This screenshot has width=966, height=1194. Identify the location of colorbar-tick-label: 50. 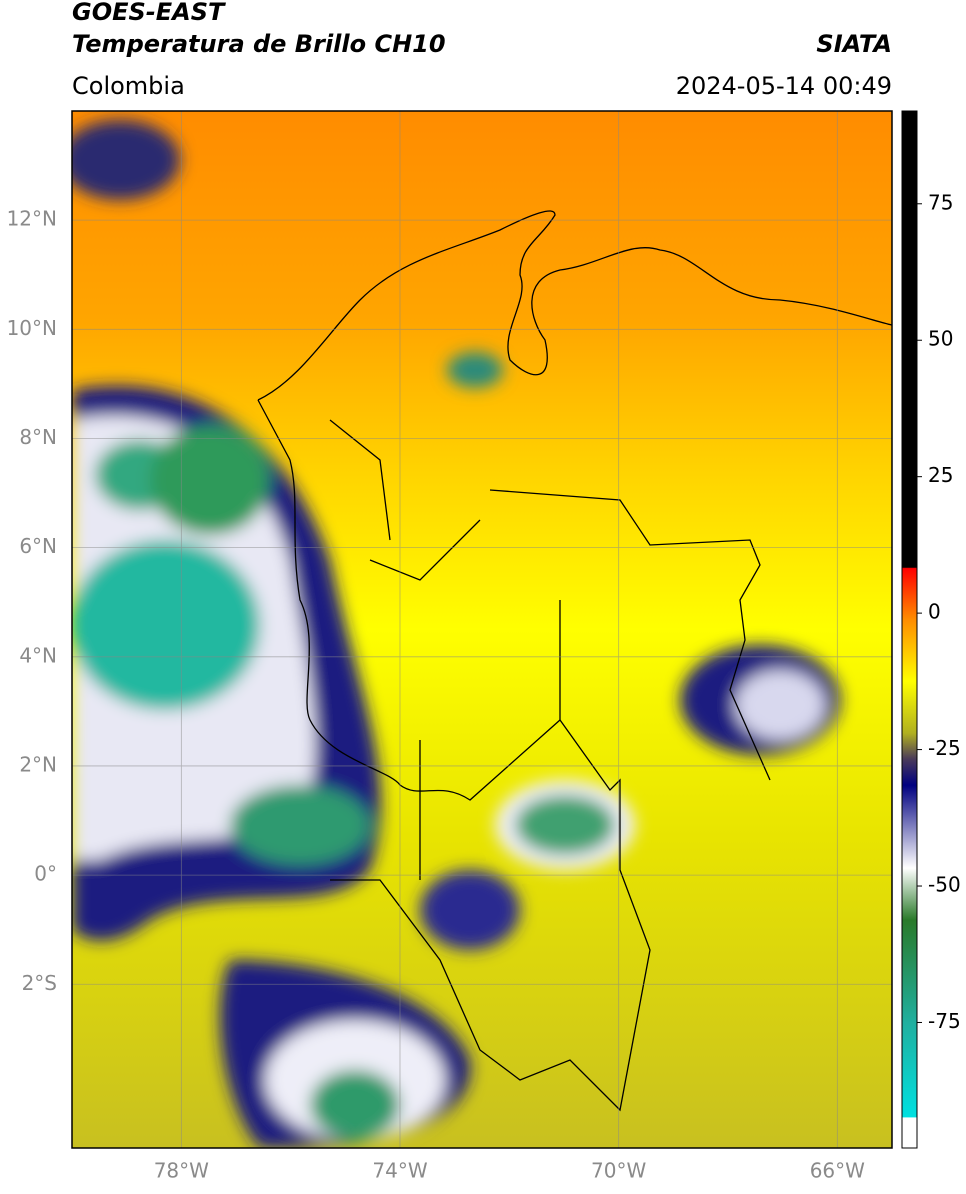
(940, 339).